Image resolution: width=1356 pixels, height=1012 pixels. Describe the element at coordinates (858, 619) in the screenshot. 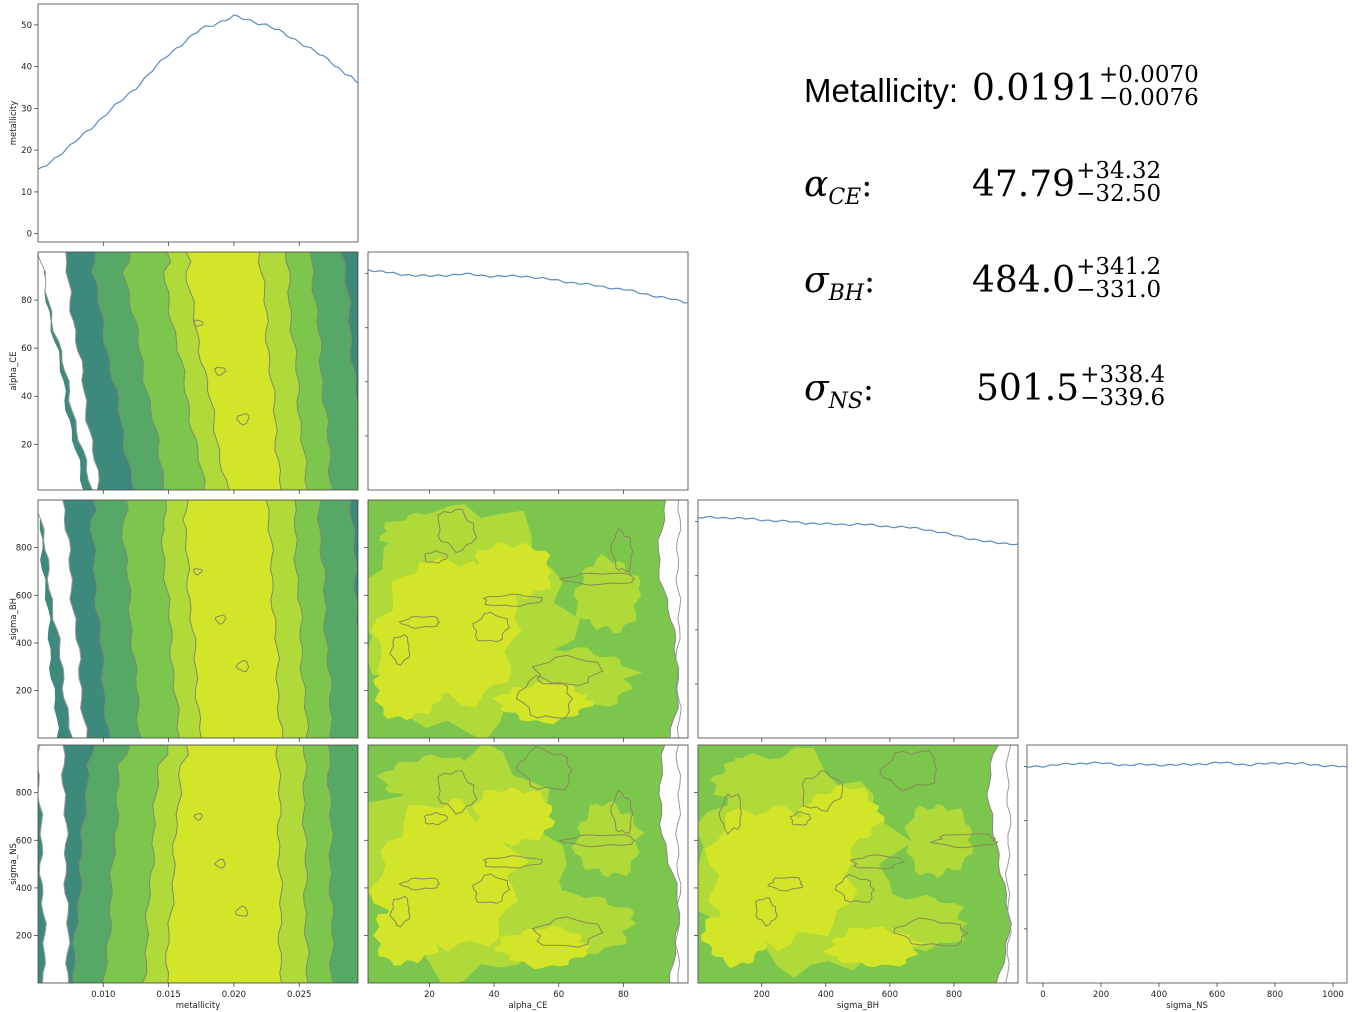

I see `marginal-frame-sigma_BH` at that location.